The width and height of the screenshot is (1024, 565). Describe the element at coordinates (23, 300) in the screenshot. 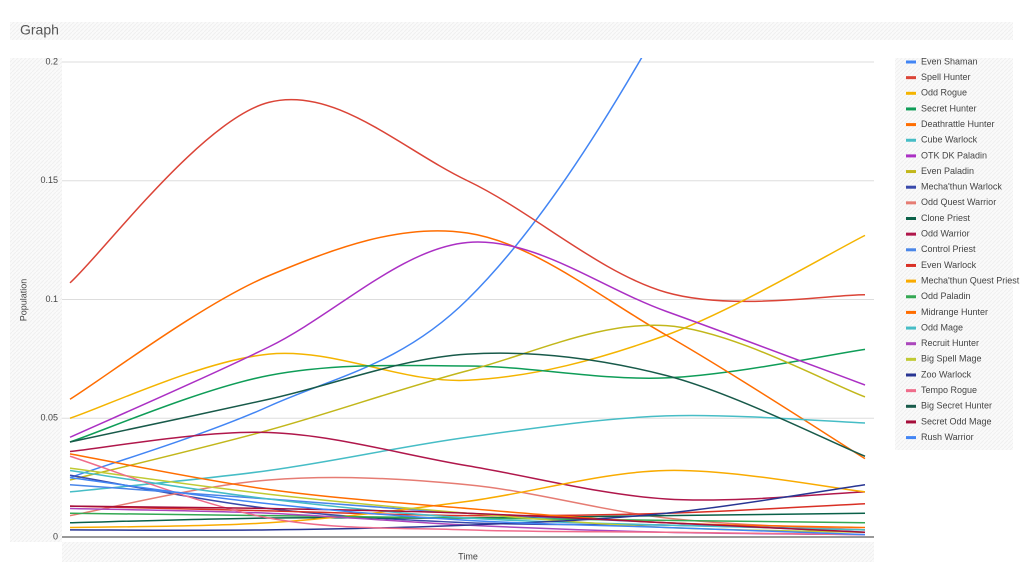

I see `y-axis-label: Population` at that location.